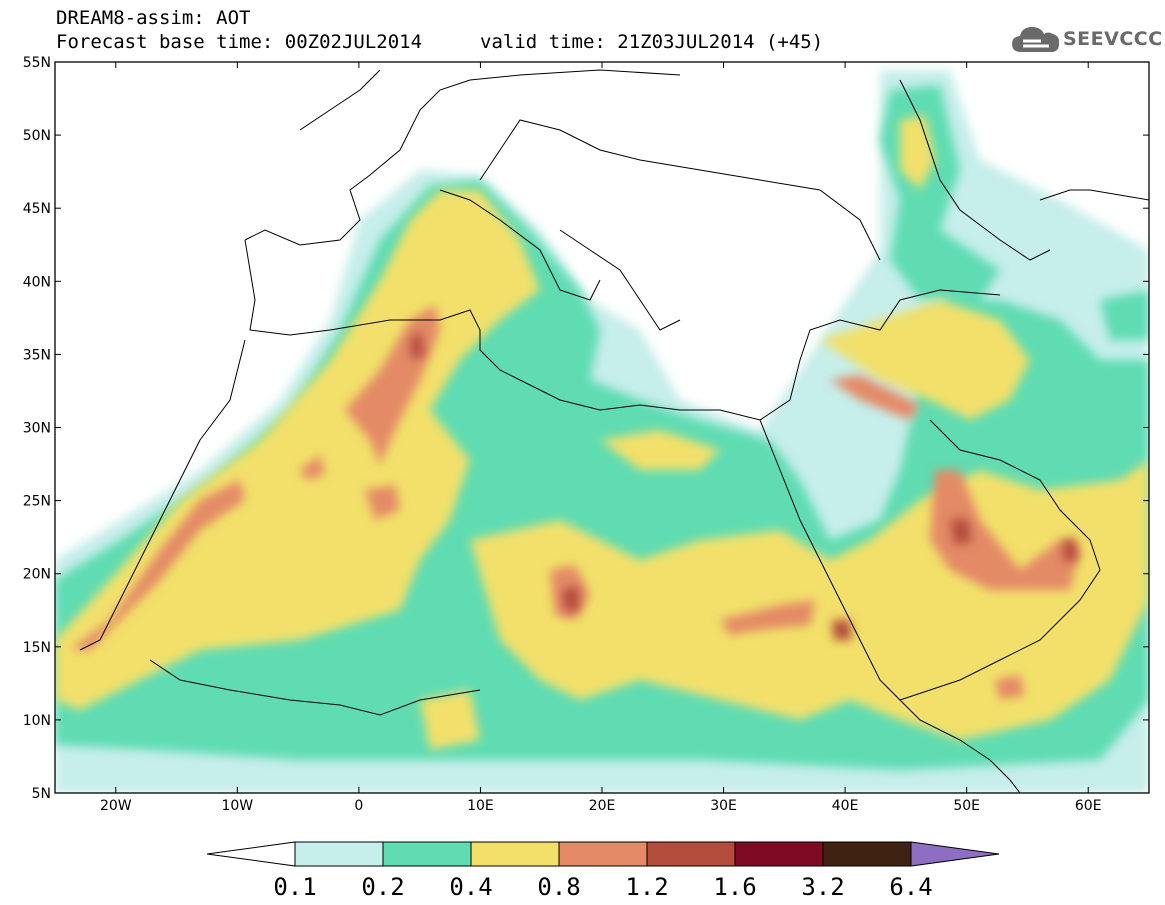 This screenshot has height=905, width=1165. I want to click on lon-label-50E: 50E, so click(966, 806).